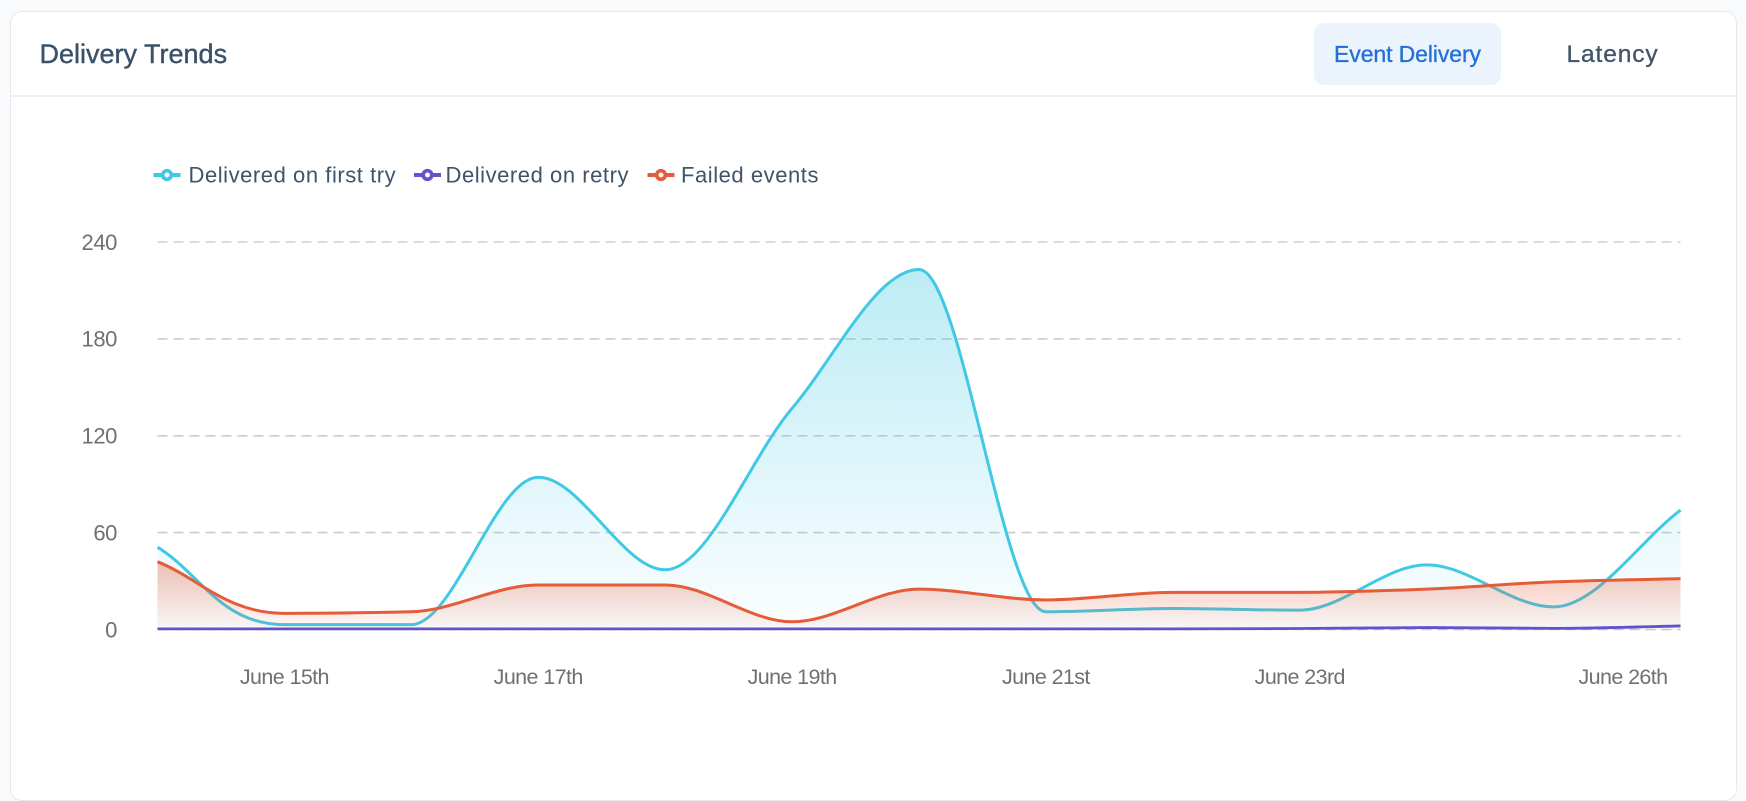  Describe the element at coordinates (1300, 677) in the screenshot. I see `svg-text: June 23rd` at that location.